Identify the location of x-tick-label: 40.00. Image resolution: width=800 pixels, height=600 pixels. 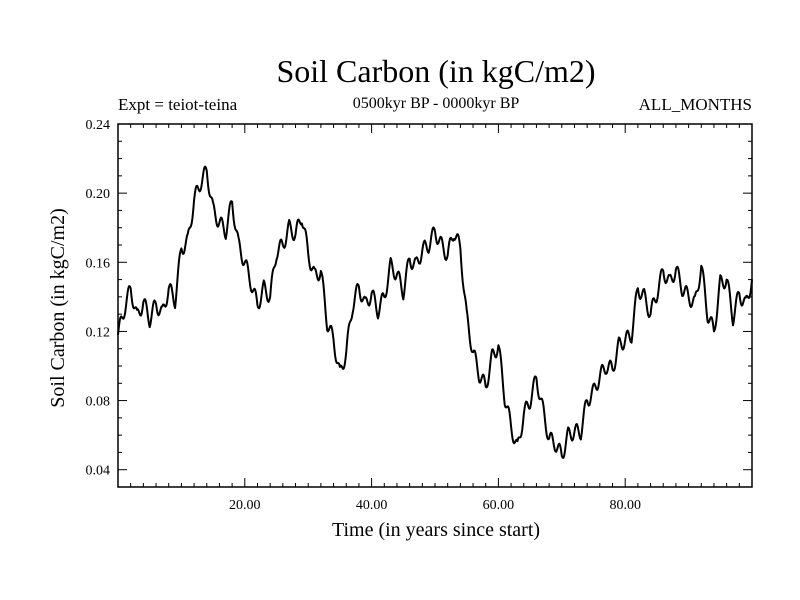
(372, 505).